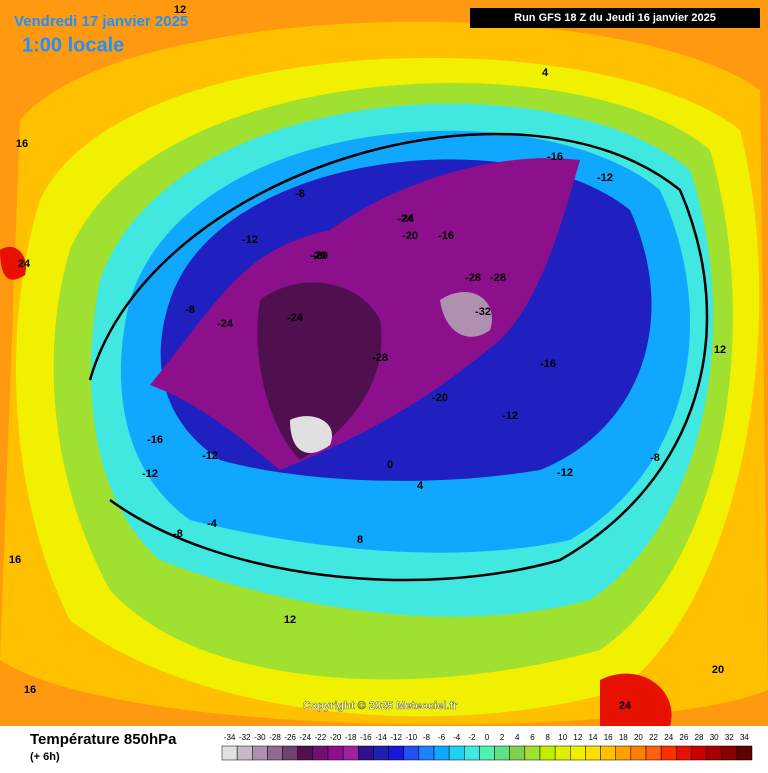 The image size is (768, 773). I want to click on scale-label: 2, so click(502, 737).